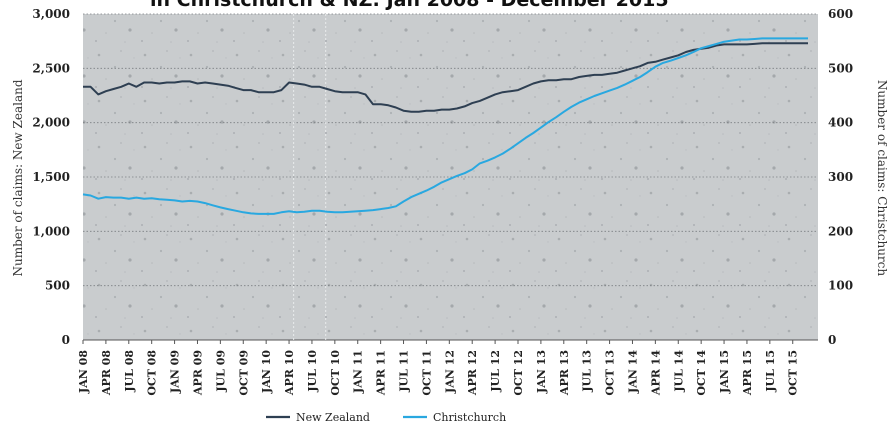 The height and width of the screenshot is (429, 892). What do you see at coordinates (770, 371) in the screenshot?
I see `x-tick-label: JUL 15` at bounding box center [770, 371].